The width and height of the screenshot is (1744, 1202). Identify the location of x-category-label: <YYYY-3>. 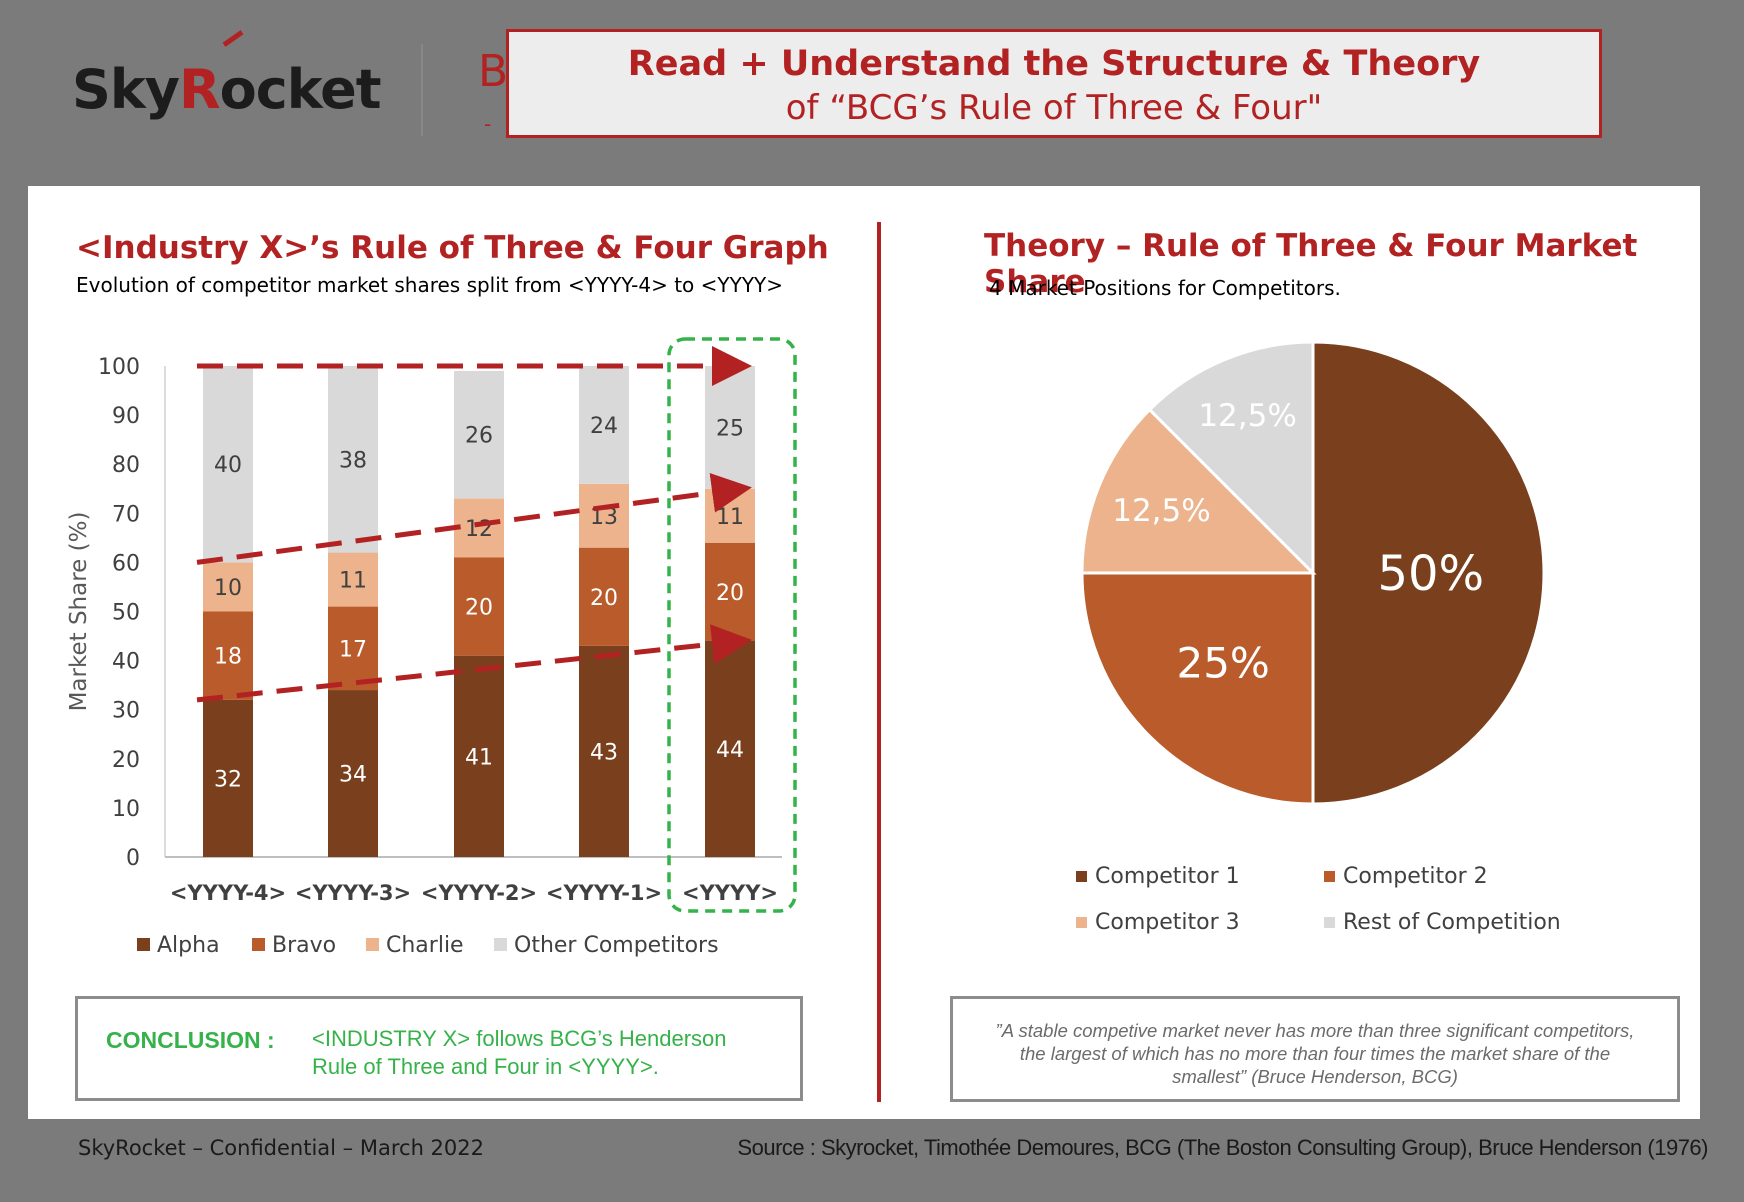
(353, 893).